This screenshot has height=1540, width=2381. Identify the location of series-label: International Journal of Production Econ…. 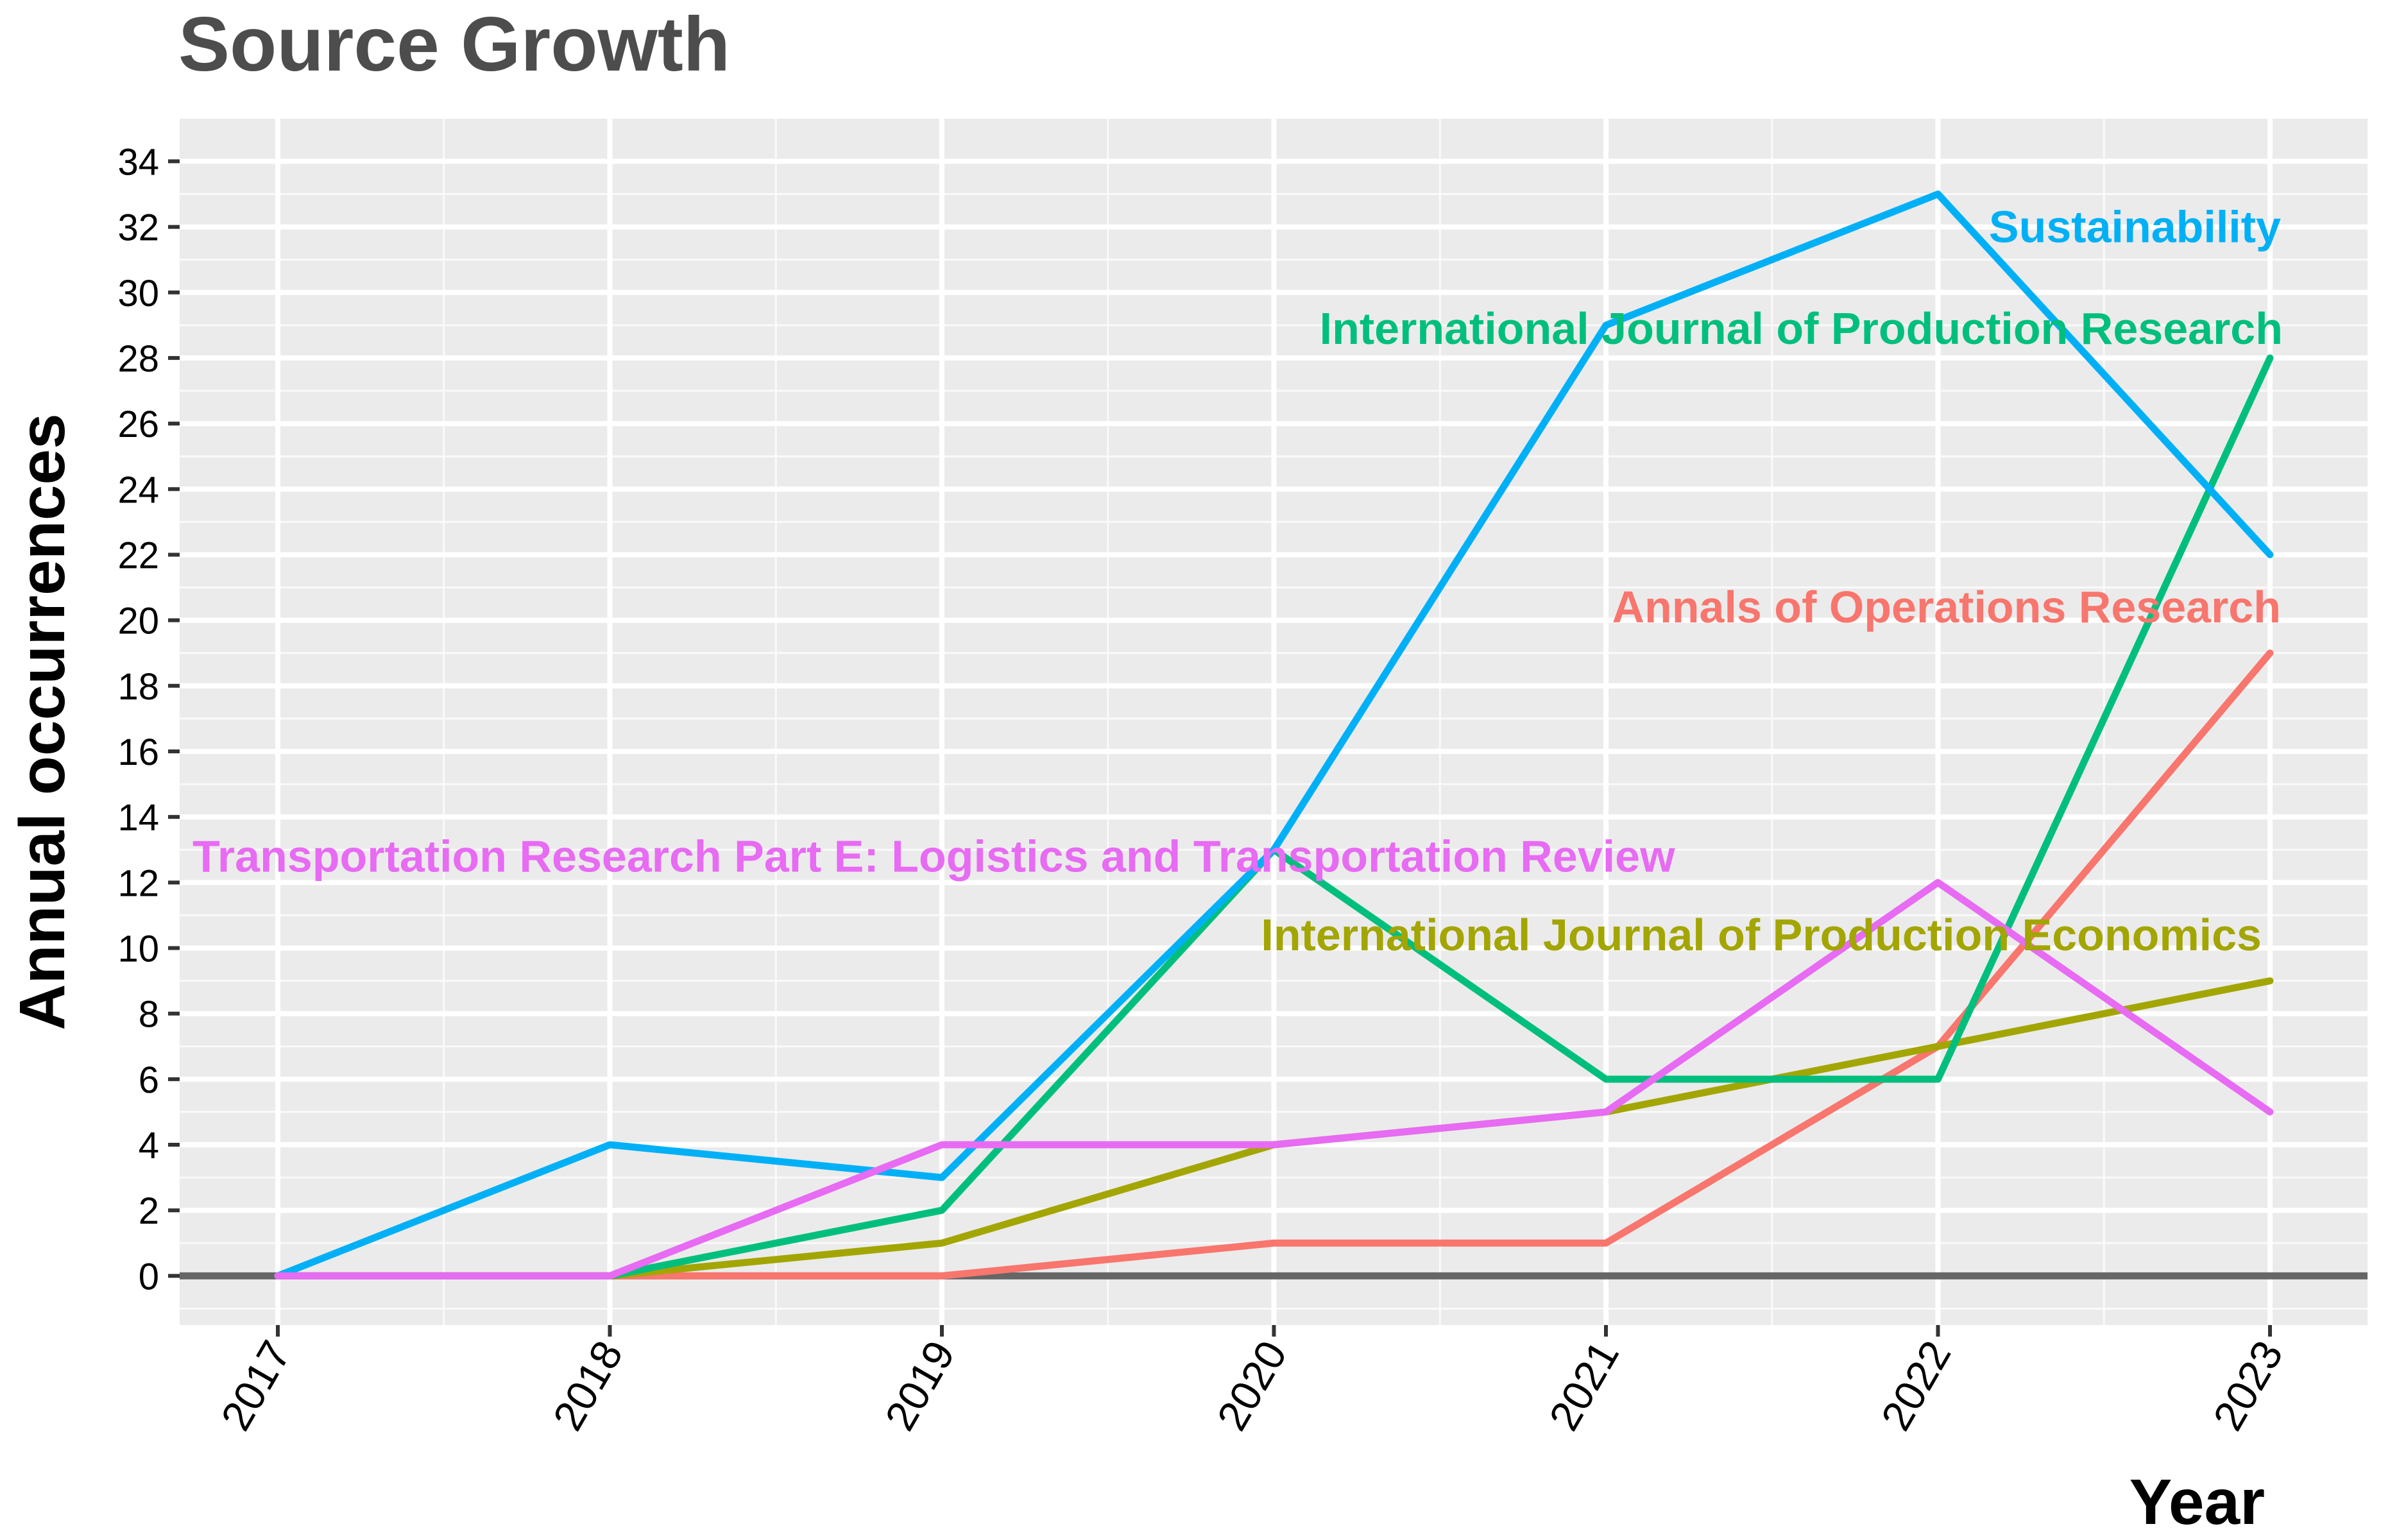
(1761, 935).